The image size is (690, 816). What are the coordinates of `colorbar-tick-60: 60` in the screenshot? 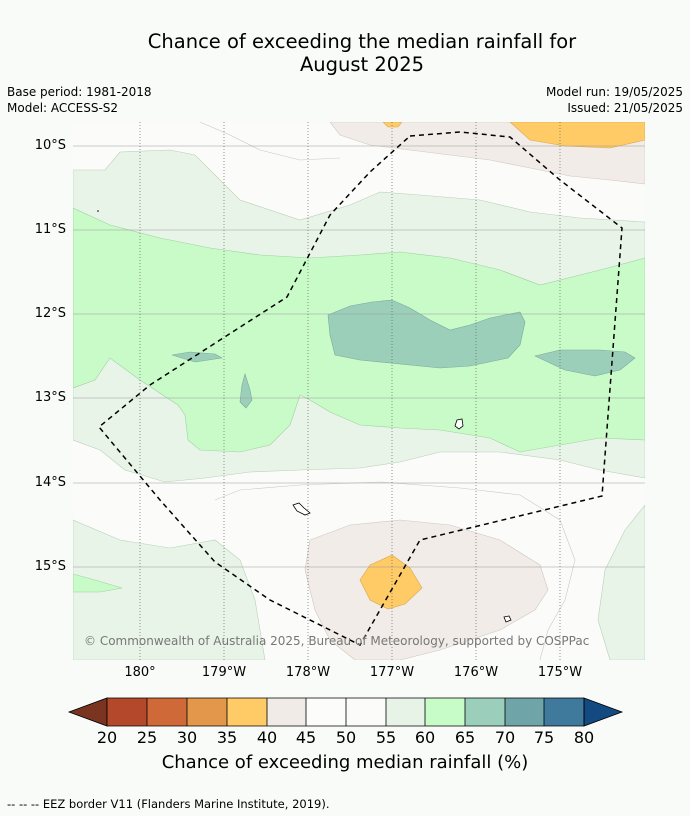 It's located at (425, 737).